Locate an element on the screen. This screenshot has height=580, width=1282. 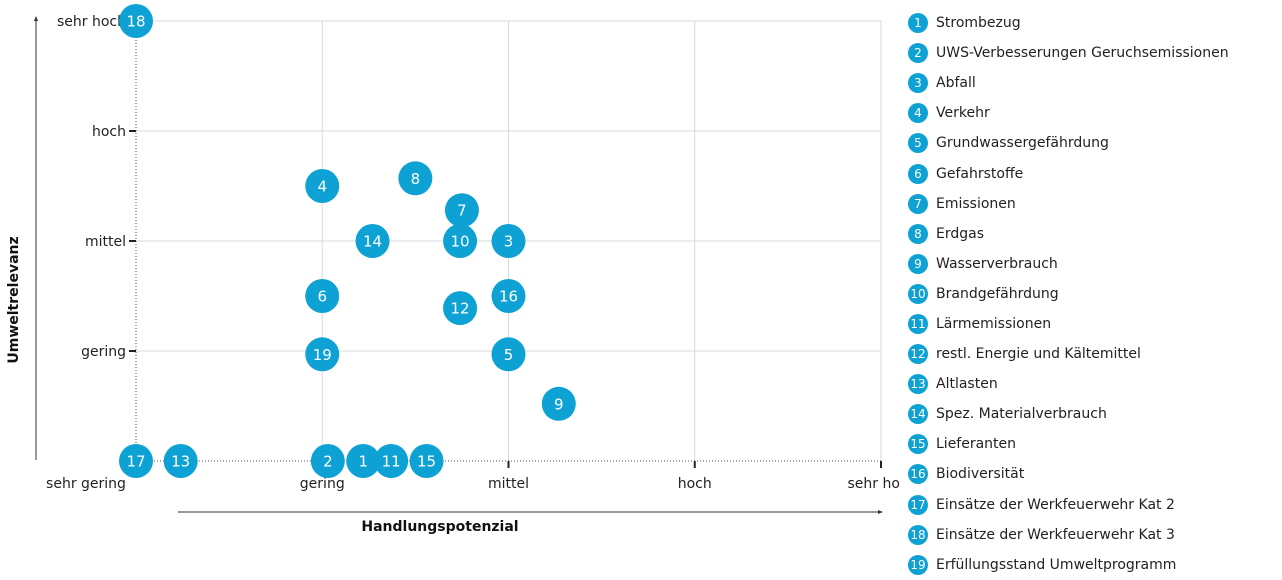
legend-item: 7 Emissionen is located at coordinates (1068, 204).